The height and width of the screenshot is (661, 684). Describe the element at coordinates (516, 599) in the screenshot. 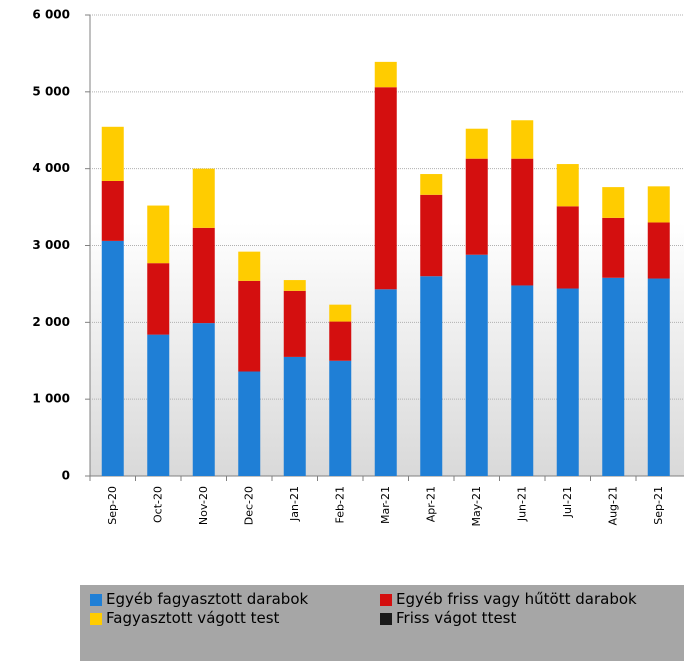

I see `legend-label: Egyéb friss vagy hűtött darabok` at that location.